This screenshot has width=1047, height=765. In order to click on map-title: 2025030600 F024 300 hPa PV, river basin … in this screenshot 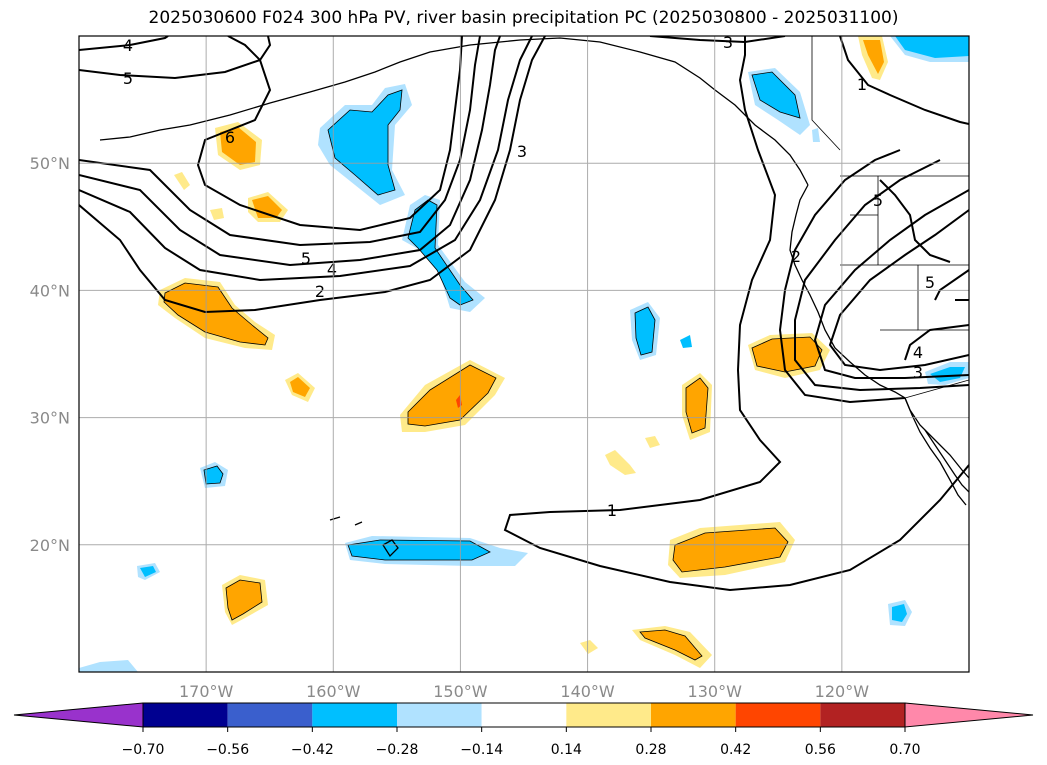, I will do `click(523, 18)`.